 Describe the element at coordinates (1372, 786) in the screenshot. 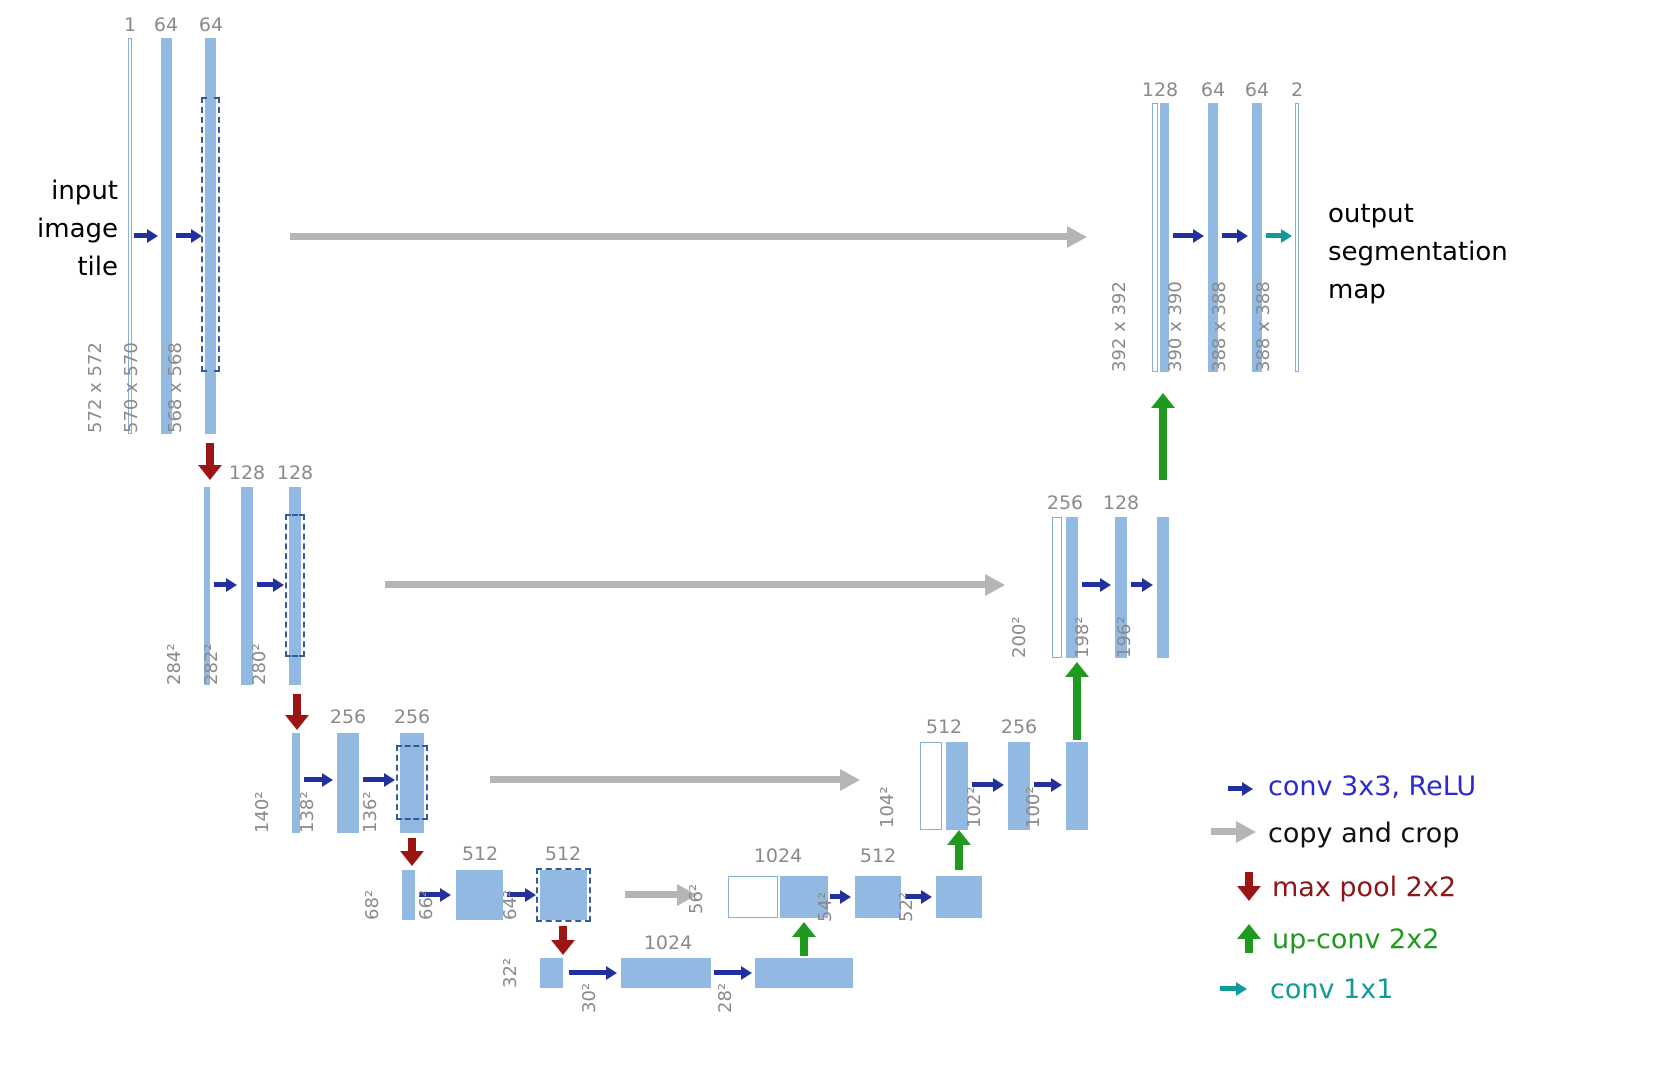

I see `legend-conv3x3-label: conv 3x3, ReLU` at that location.